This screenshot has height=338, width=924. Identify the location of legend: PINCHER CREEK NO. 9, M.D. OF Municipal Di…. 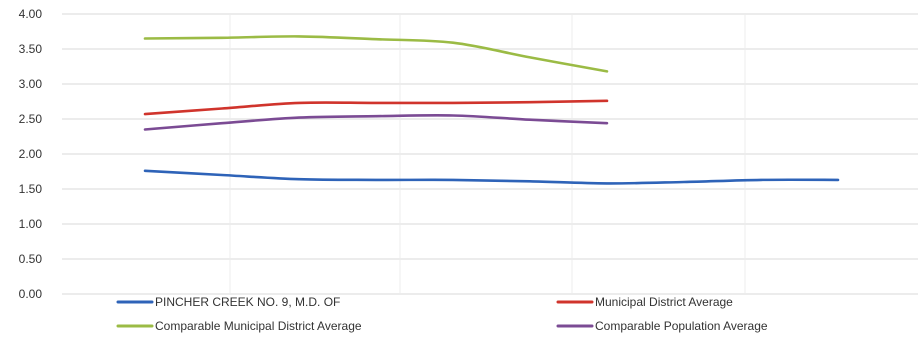
(442, 314).